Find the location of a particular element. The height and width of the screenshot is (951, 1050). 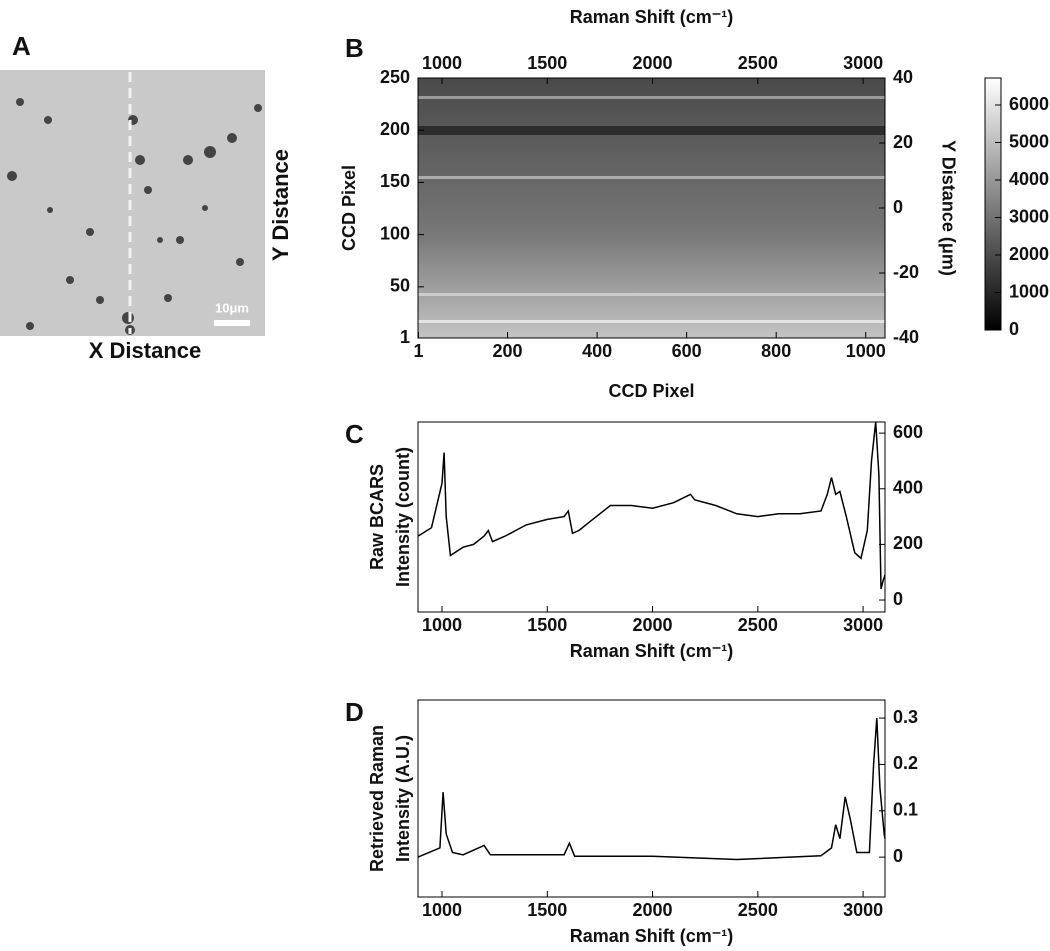

panel-label: A is located at coordinates (21, 46).